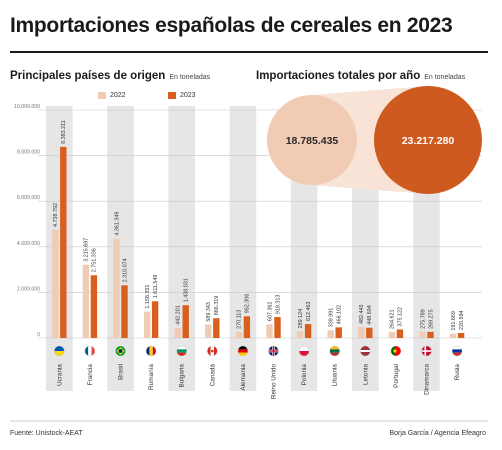  What do you see at coordinates (370, 315) in the screenshot?
I see `data-label-2023: 448.694` at bounding box center [370, 315].